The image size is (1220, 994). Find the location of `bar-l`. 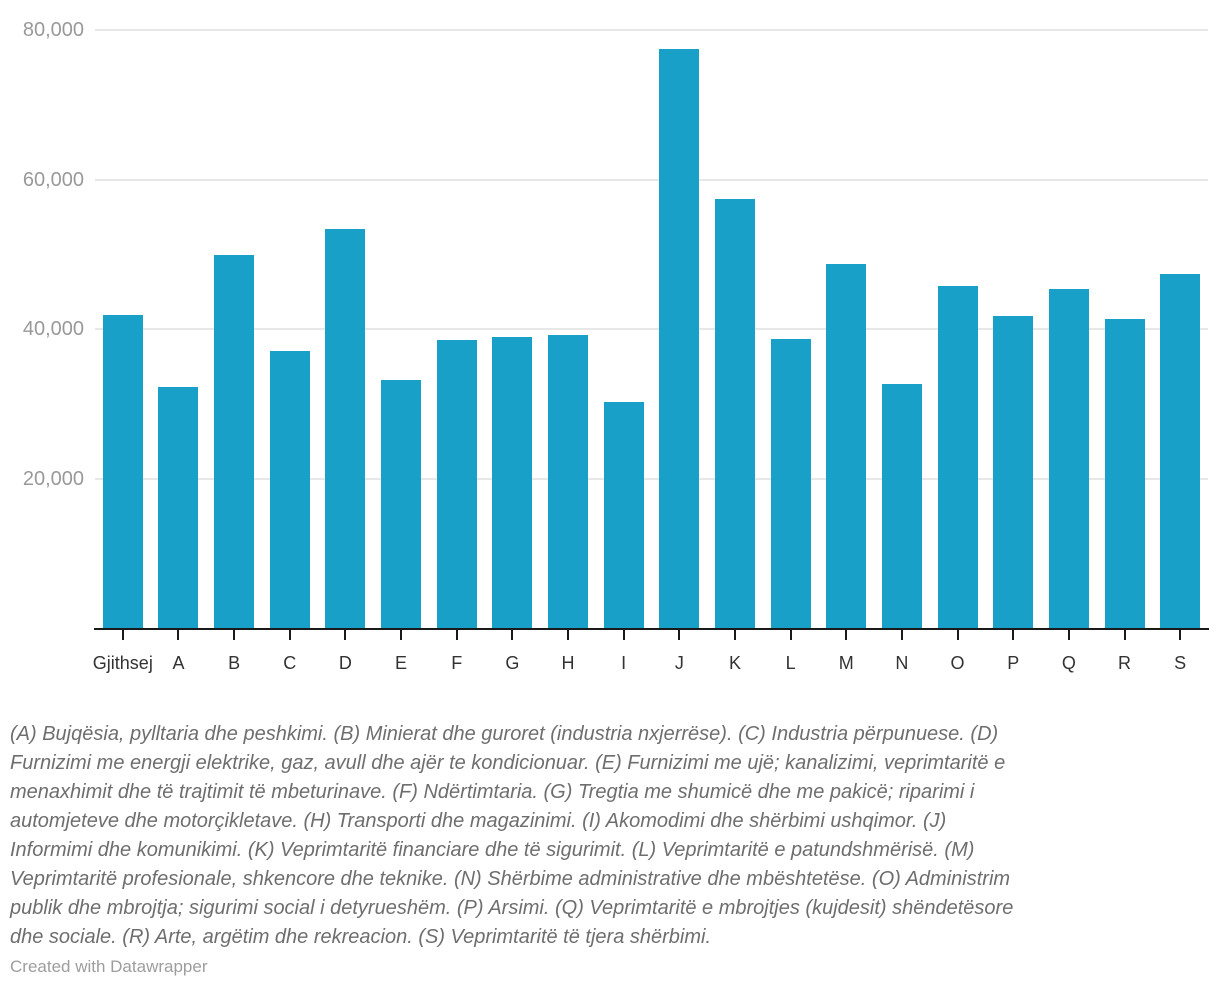

bar-l is located at coordinates (790, 483).